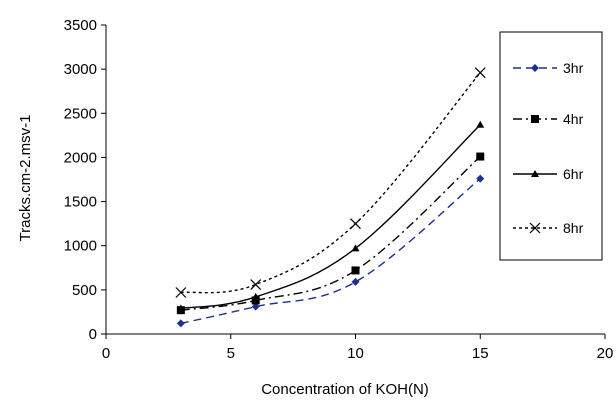  Describe the element at coordinates (231, 353) in the screenshot. I see `x-tick-label: 5` at that location.